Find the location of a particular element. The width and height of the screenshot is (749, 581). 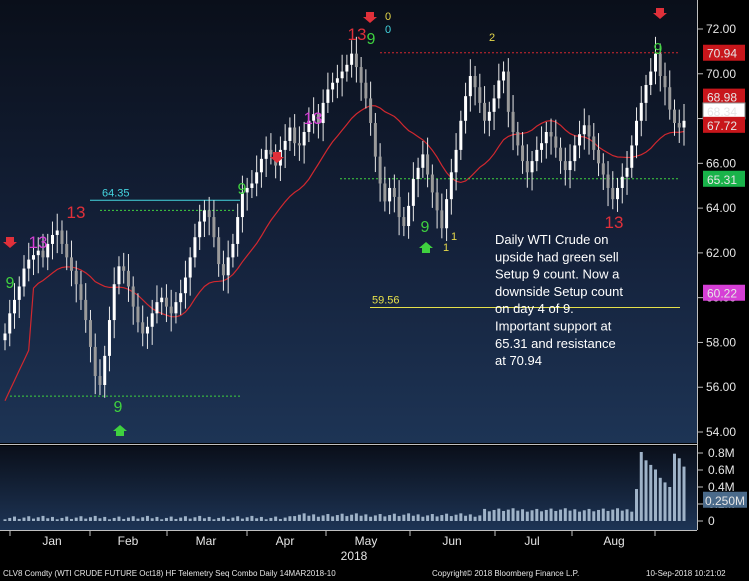

footer-right: 10-Sep-2018 10:21:02 is located at coordinates (686, 573).